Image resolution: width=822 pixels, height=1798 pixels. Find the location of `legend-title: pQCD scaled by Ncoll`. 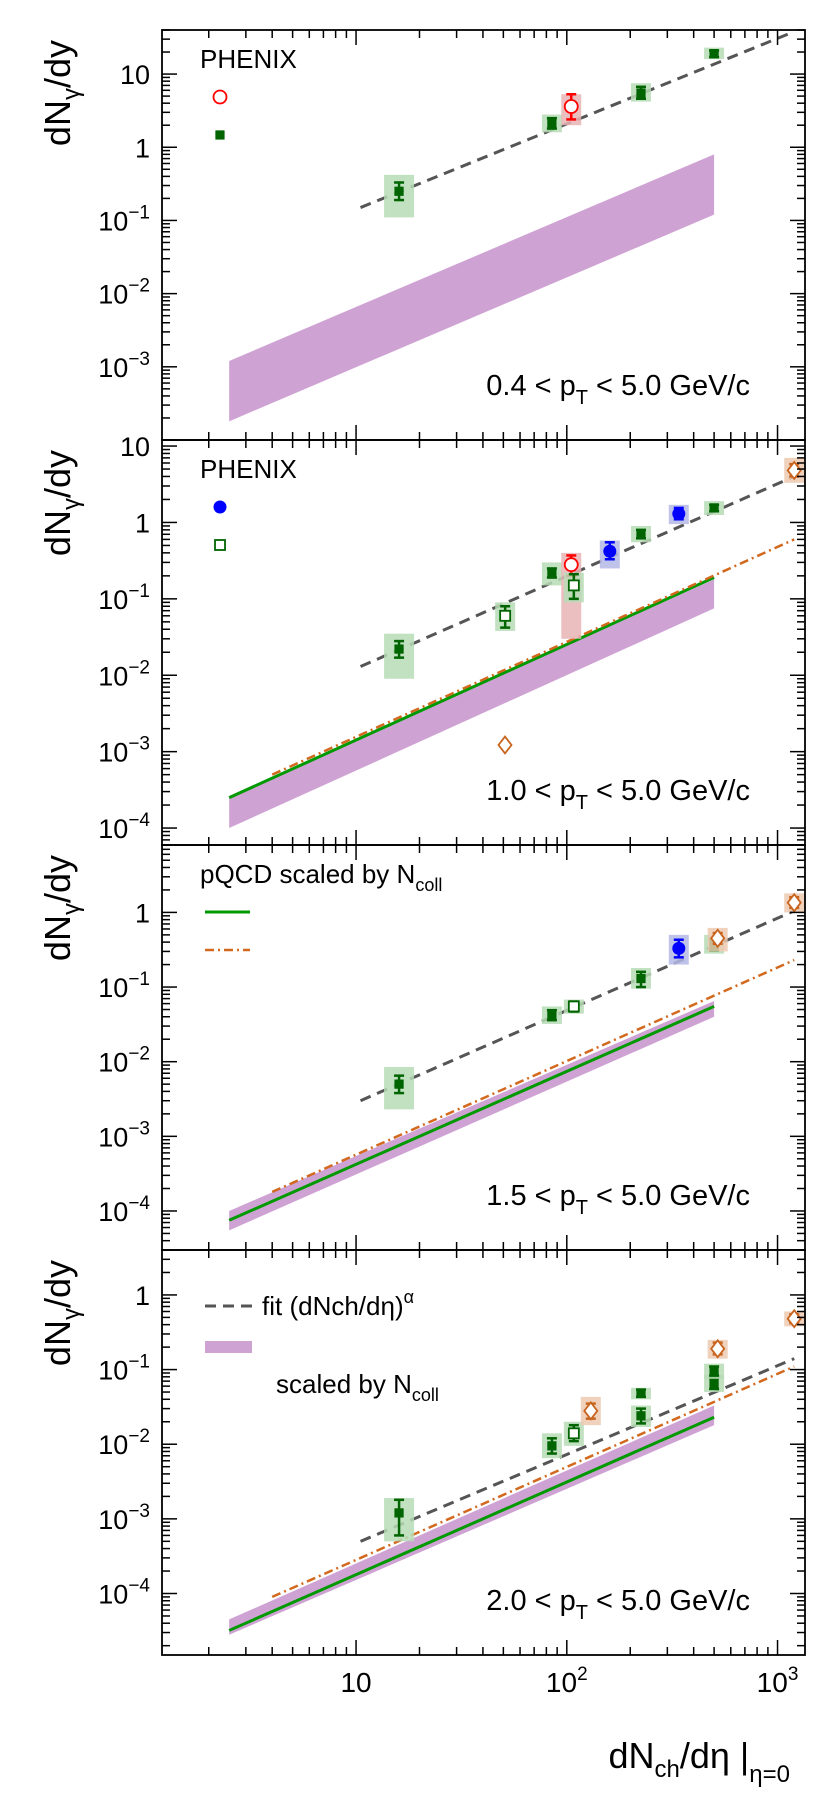

legend-title: pQCD scaled by Ncoll is located at coordinates (321, 877).